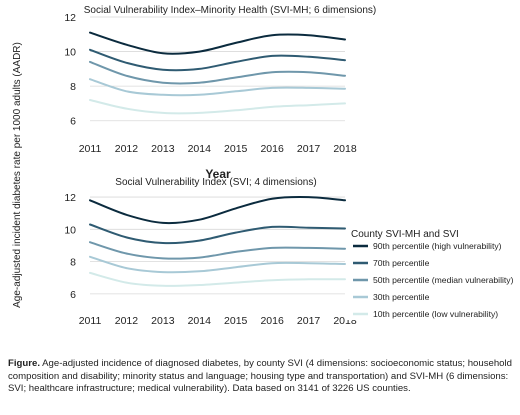 This screenshot has width=520, height=415. I want to click on x-tick-label: 2018, so click(345, 149).